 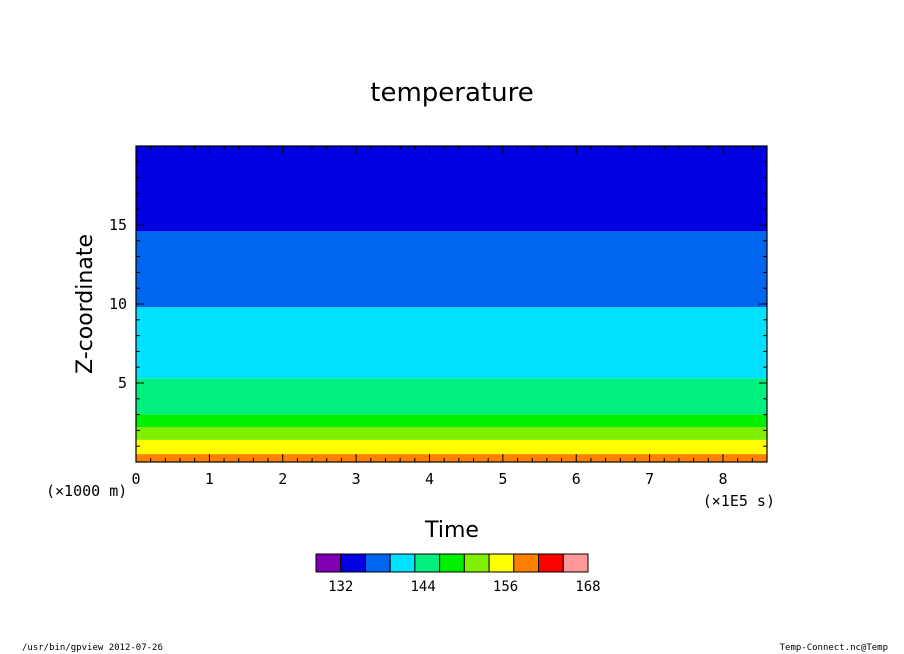 I want to click on y-tick-label: 15, so click(x=118, y=225).